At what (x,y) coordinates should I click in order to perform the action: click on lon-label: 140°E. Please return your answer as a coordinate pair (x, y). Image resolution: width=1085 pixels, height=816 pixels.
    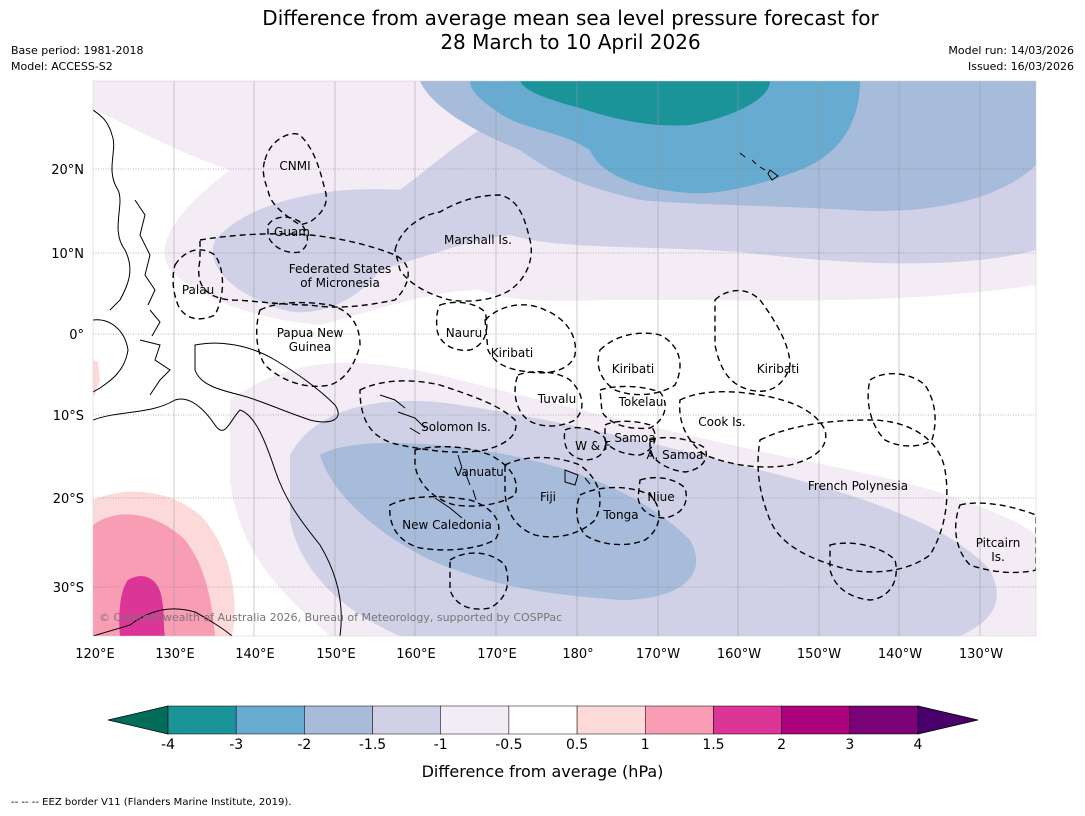
    Looking at the image, I should click on (255, 654).